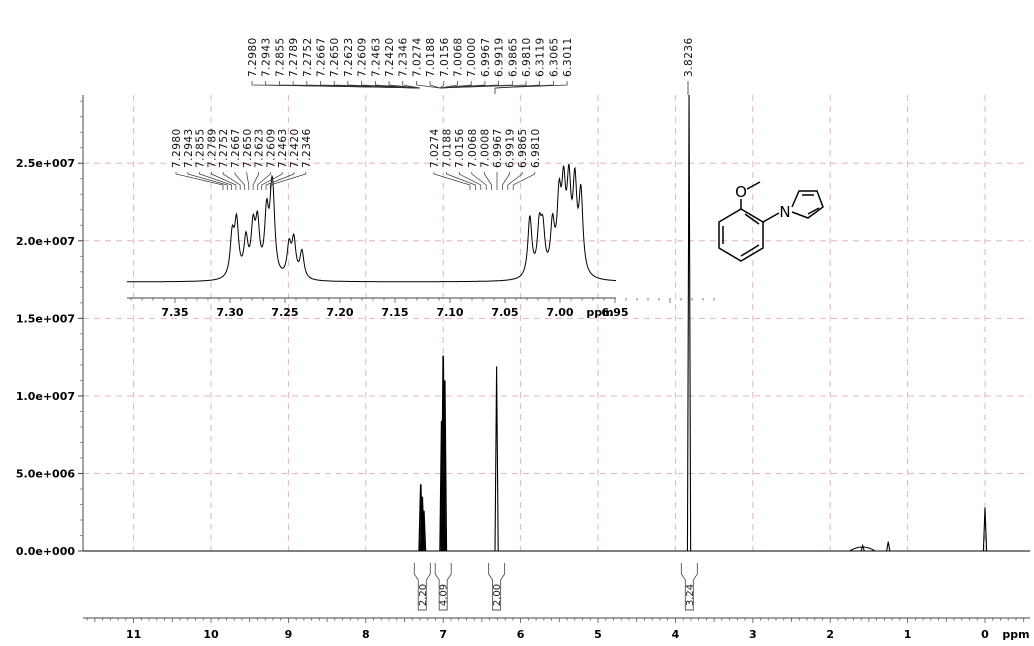 The image size is (1034, 646). Describe the element at coordinates (813, 211) in the screenshot. I see `pyrrole-double-bond` at that location.